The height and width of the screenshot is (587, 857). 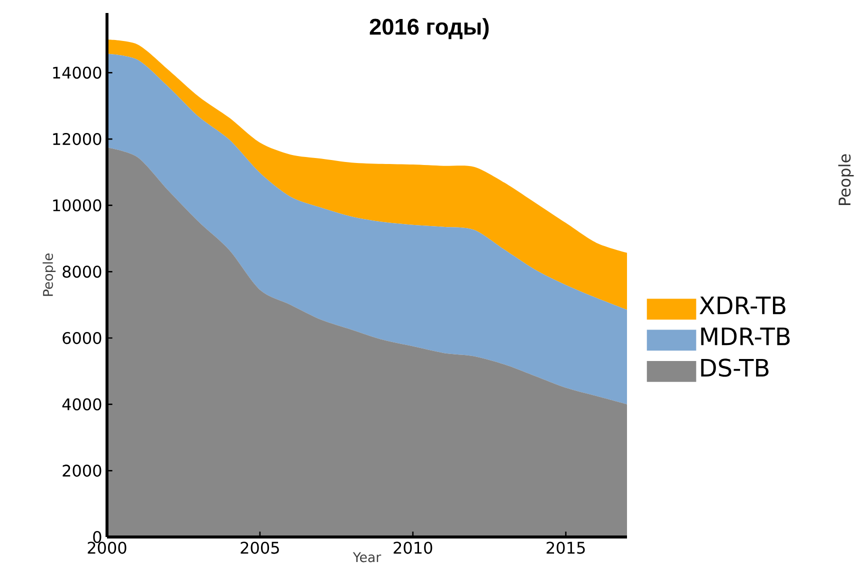 What do you see at coordinates (82, 404) in the screenshot?
I see `y-tick-label: 4000` at bounding box center [82, 404].